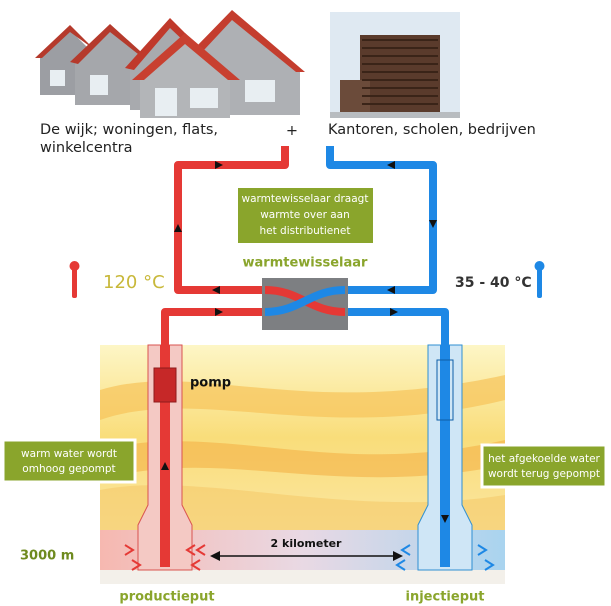 Image resolution: width=611 pixels, height=606 pixels. I want to click on note-line: warmtewisselaar draagt, so click(305, 199).